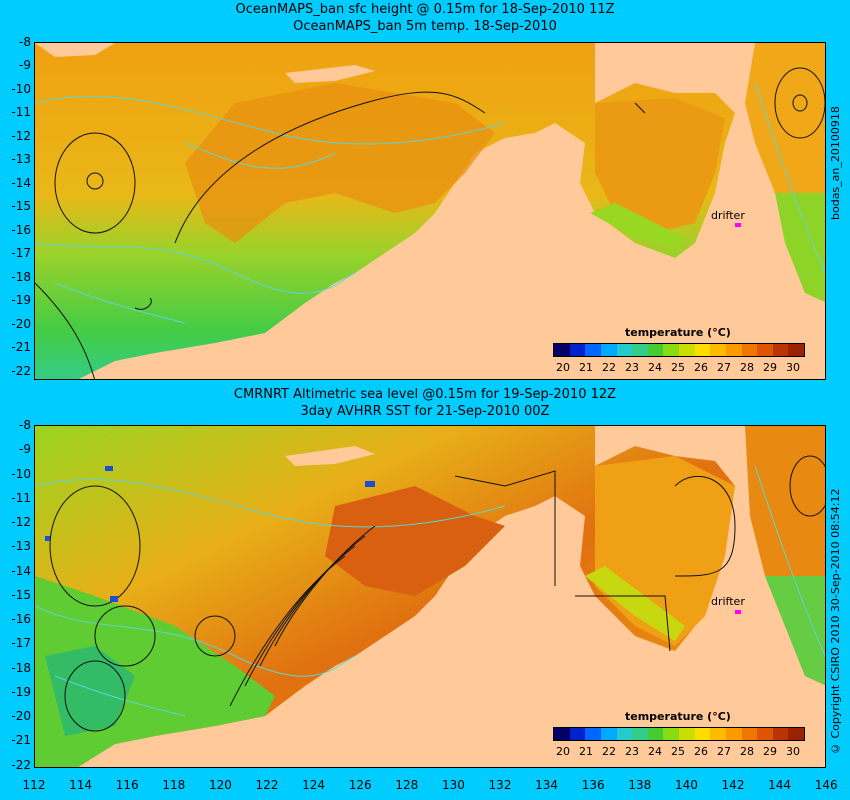 This screenshot has height=800, width=850. I want to click on top-colorbar-title: temperature (°C), so click(678, 332).